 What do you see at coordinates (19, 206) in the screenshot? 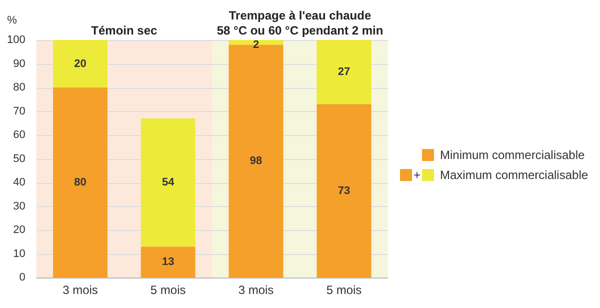
I see `y-tick-label: 30` at bounding box center [19, 206].